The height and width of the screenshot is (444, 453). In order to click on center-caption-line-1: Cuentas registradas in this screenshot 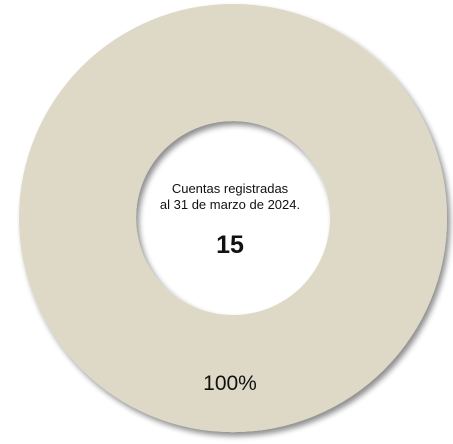, I will do `click(230, 188)`.